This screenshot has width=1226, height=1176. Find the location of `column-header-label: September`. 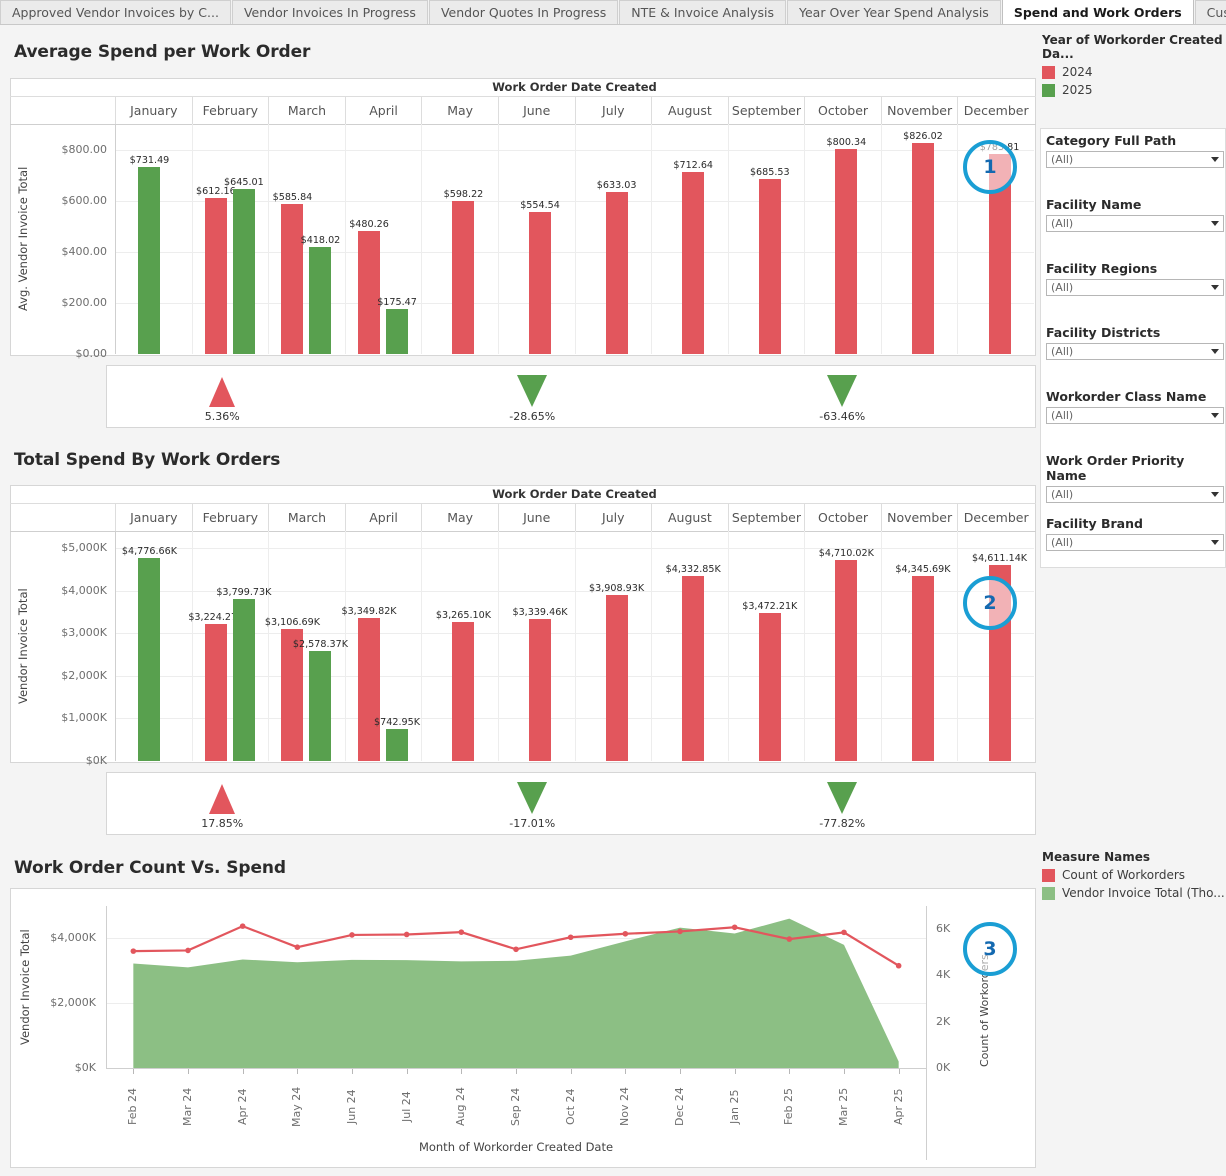

column-header-label: September is located at coordinates (766, 110).